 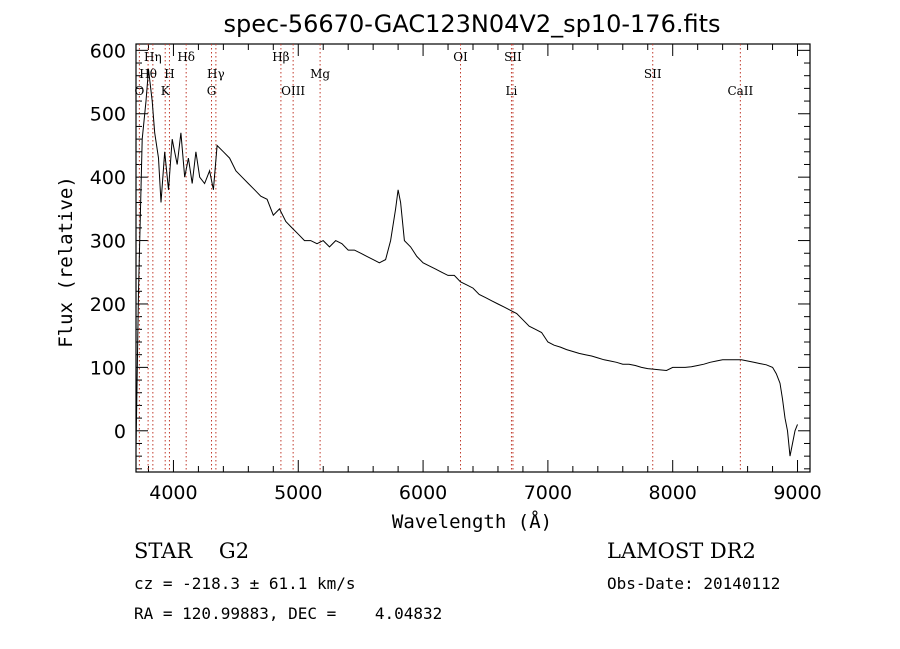 What do you see at coordinates (169, 74) in the screenshot?
I see `spectral-line-label: H` at bounding box center [169, 74].